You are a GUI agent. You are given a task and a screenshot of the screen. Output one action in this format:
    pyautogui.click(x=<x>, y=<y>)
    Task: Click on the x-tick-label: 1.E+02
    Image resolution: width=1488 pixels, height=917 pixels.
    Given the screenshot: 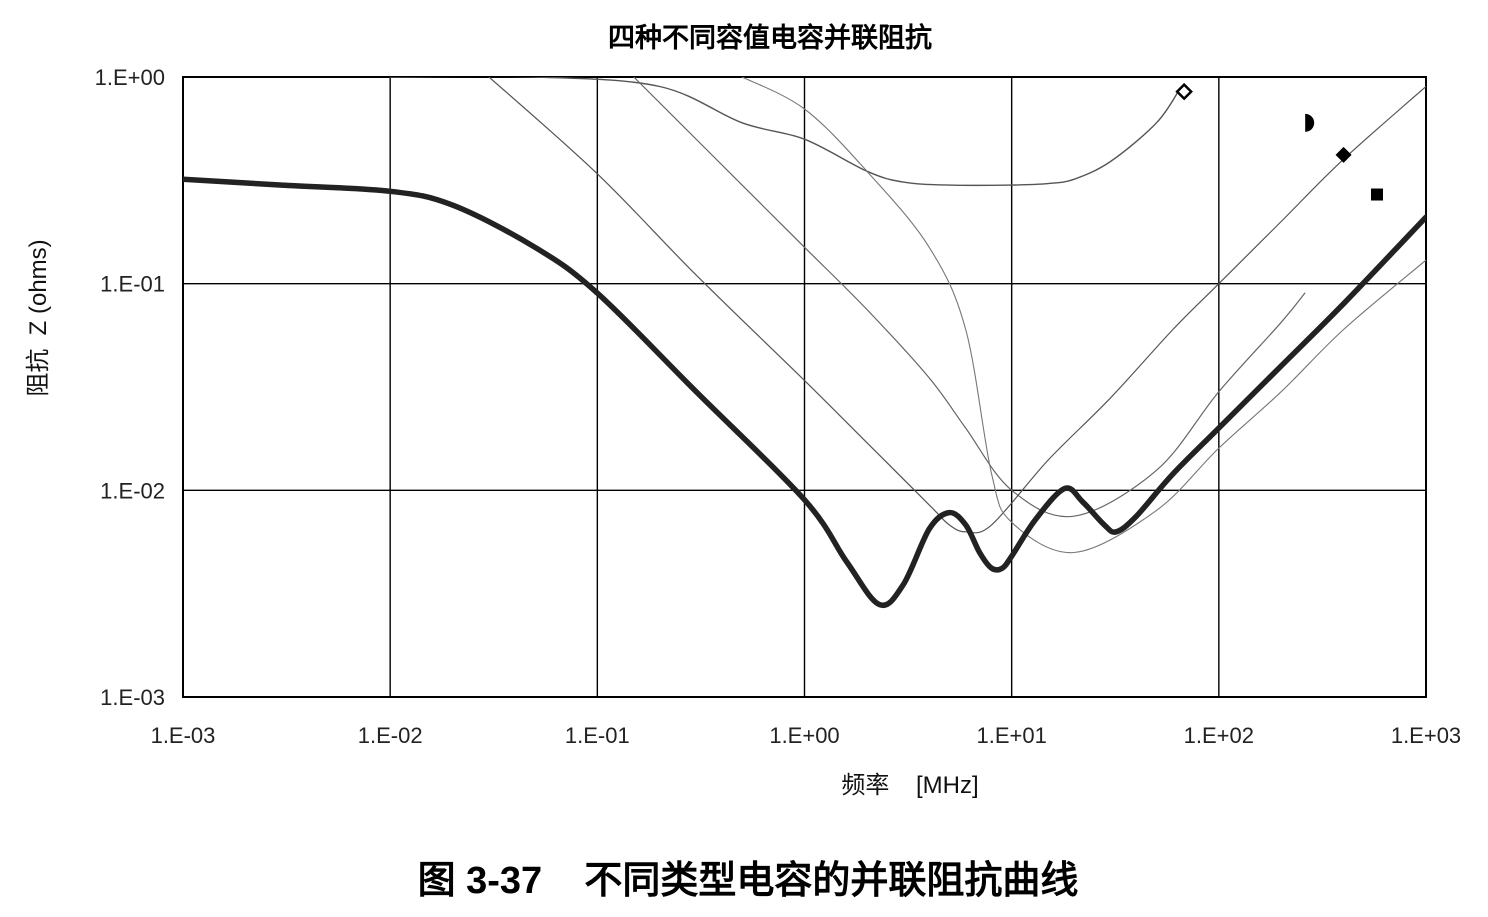 What is the action you would take?
    pyautogui.click(x=1219, y=735)
    